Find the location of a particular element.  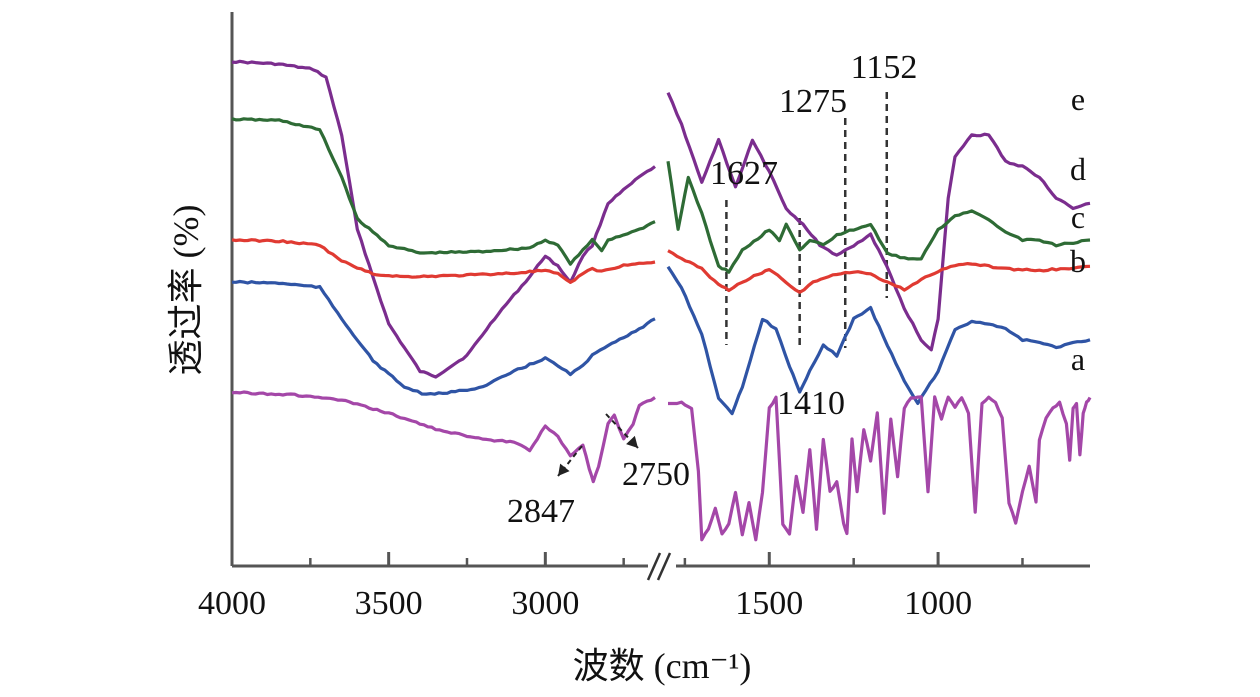

series-label-c: c is located at coordinates (1078, 217).